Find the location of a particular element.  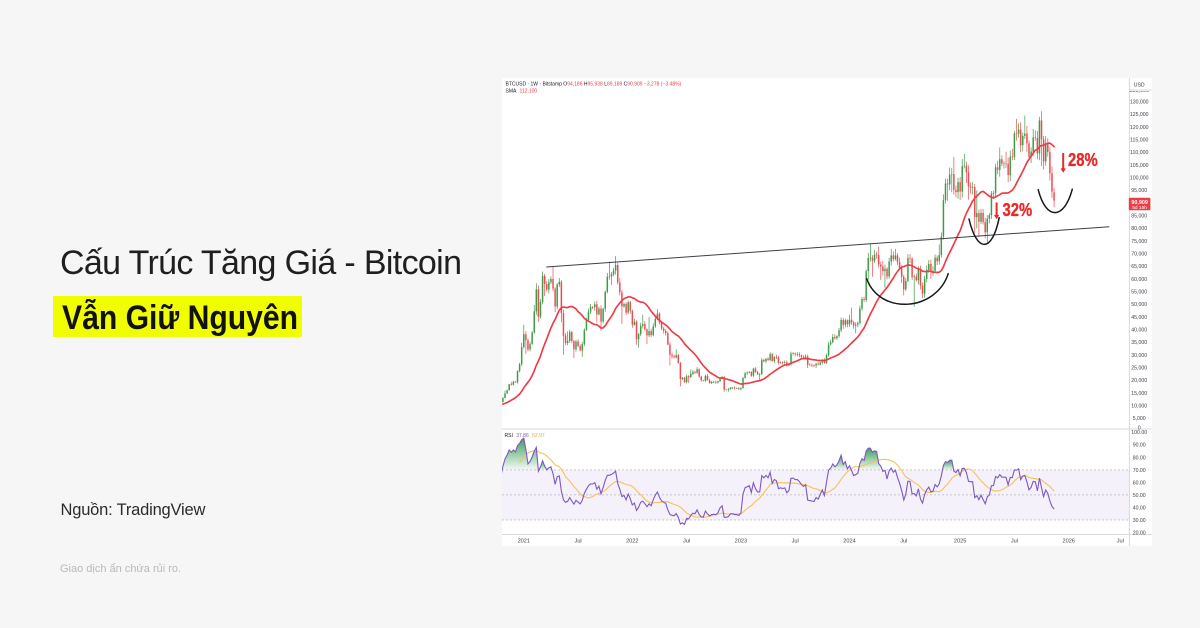

svg-text: 5,000 is located at coordinates (1139, 419).